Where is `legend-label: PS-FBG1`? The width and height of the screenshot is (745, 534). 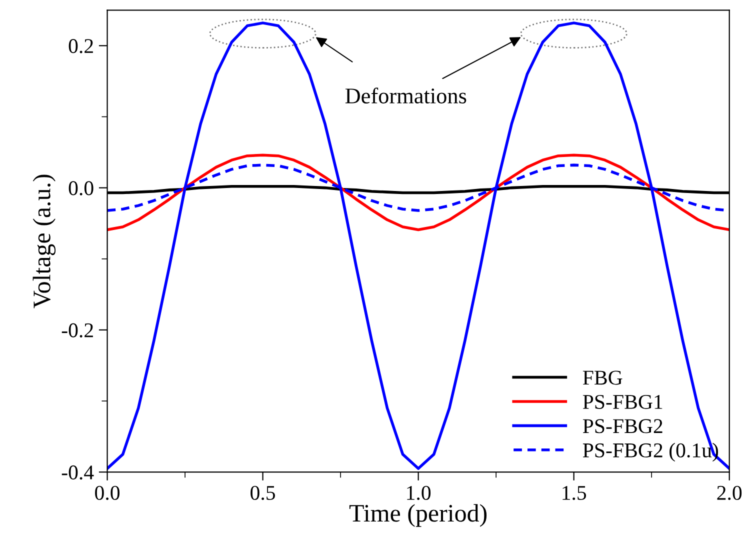 legend-label: PS-FBG1 is located at coordinates (622, 401).